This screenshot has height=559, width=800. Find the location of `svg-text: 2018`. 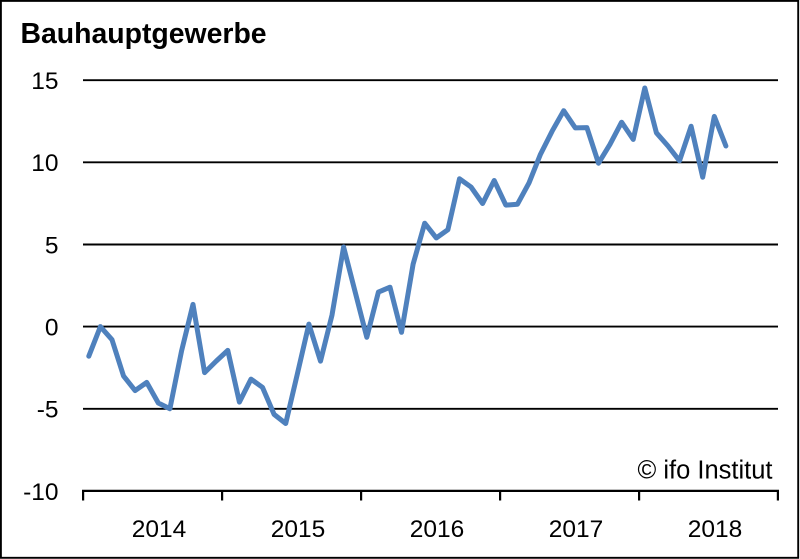

svg-text: 2018 is located at coordinates (715, 529).